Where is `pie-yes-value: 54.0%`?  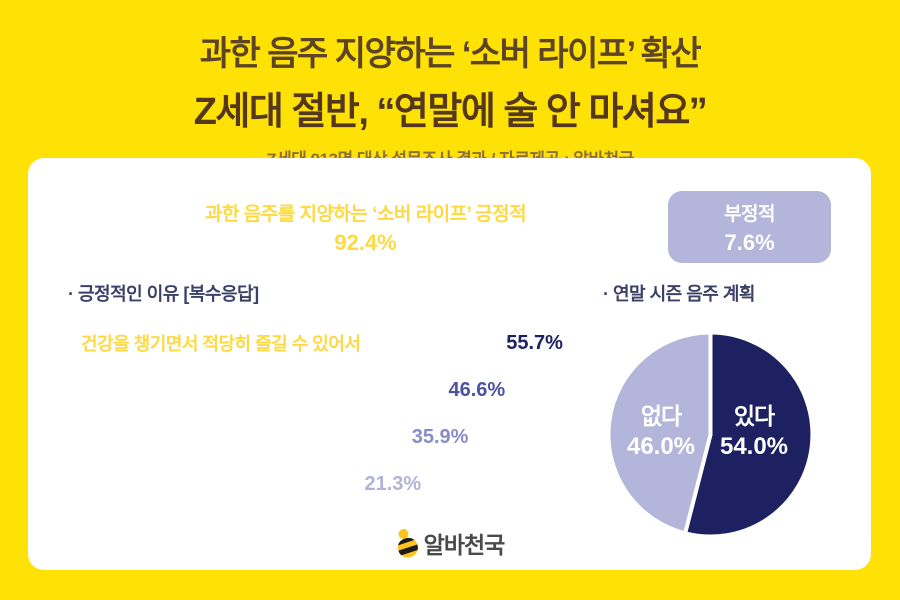 pie-yes-value: 54.0% is located at coordinates (754, 446).